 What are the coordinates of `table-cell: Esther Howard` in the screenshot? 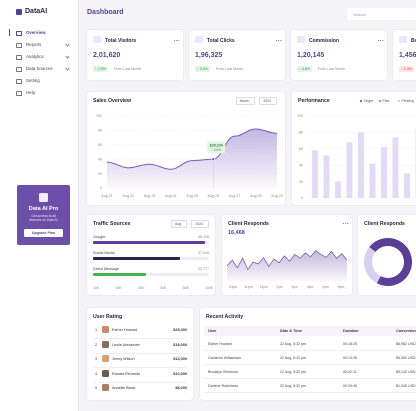 It's located at (220, 344).